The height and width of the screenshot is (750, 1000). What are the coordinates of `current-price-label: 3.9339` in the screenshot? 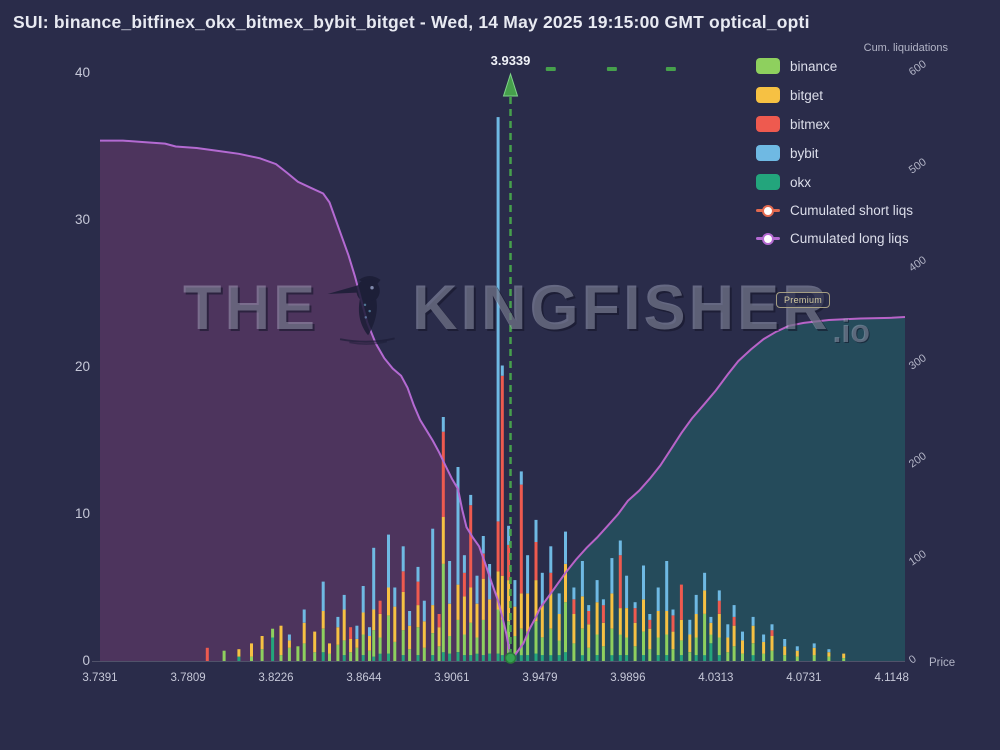 It's located at (511, 60).